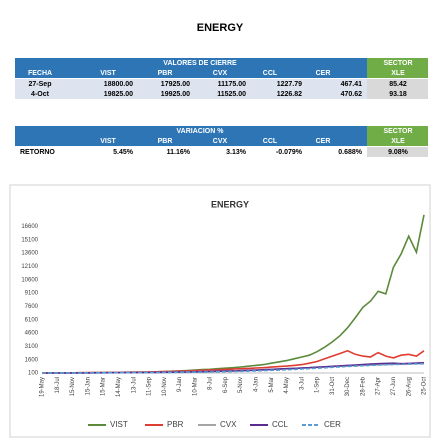 The image size is (440, 443). I want to click on table-cell: 1226.82, so click(289, 94).